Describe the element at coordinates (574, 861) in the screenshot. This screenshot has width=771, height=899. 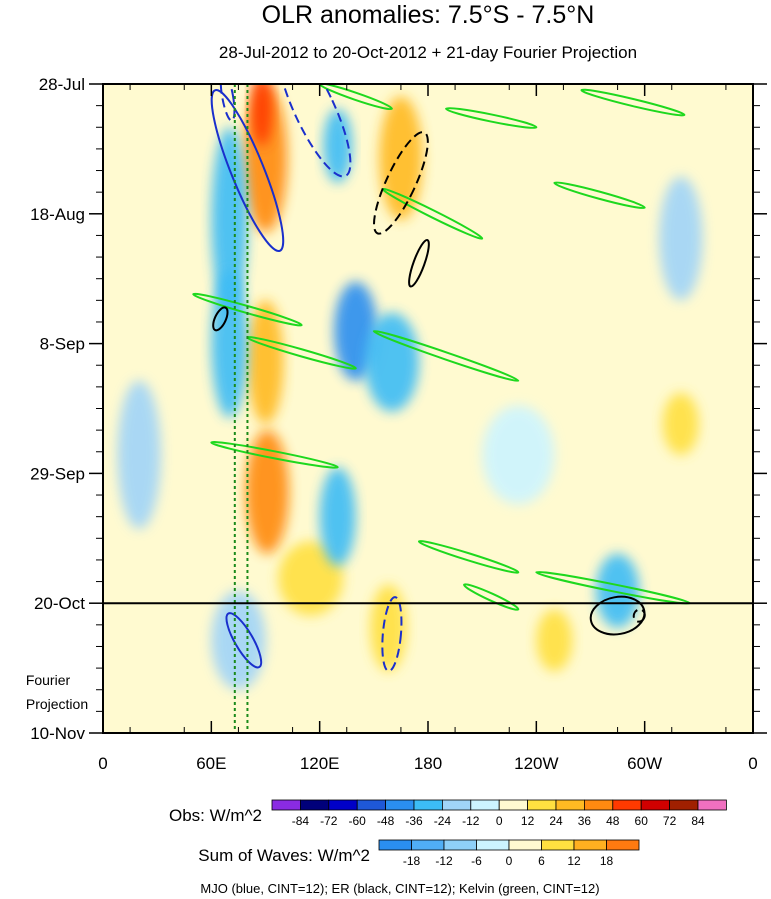
I see `waves-colorbar-label-5: 12` at that location.